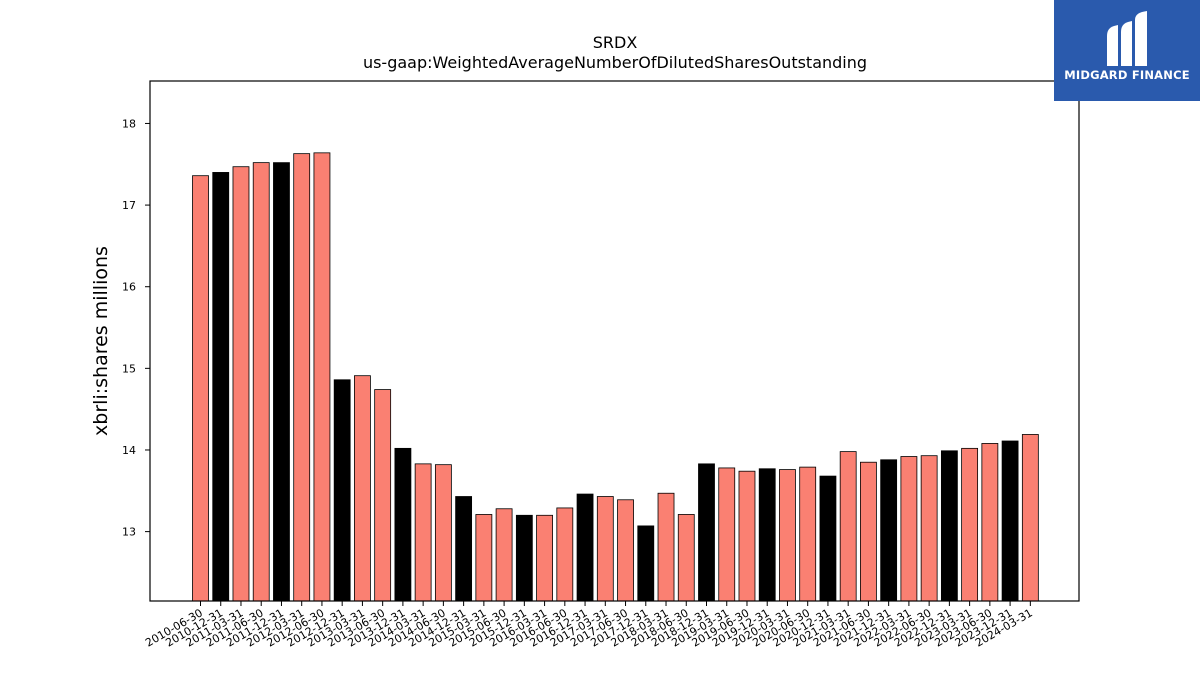 The width and height of the screenshot is (1200, 675). What do you see at coordinates (129, 205) in the screenshot?
I see `y-tick-label: 17` at bounding box center [129, 205].